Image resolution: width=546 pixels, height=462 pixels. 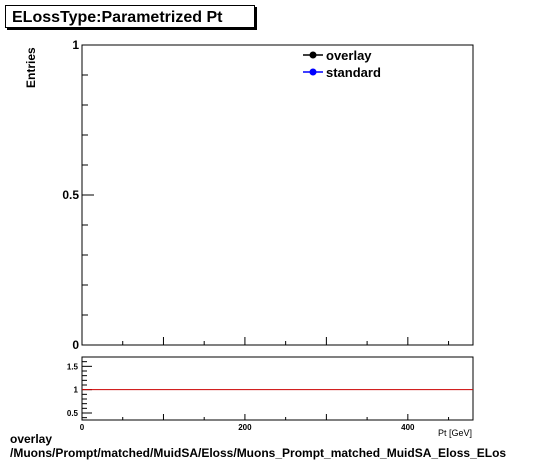 I want to click on legend-standard-marker, so click(x=313, y=72).